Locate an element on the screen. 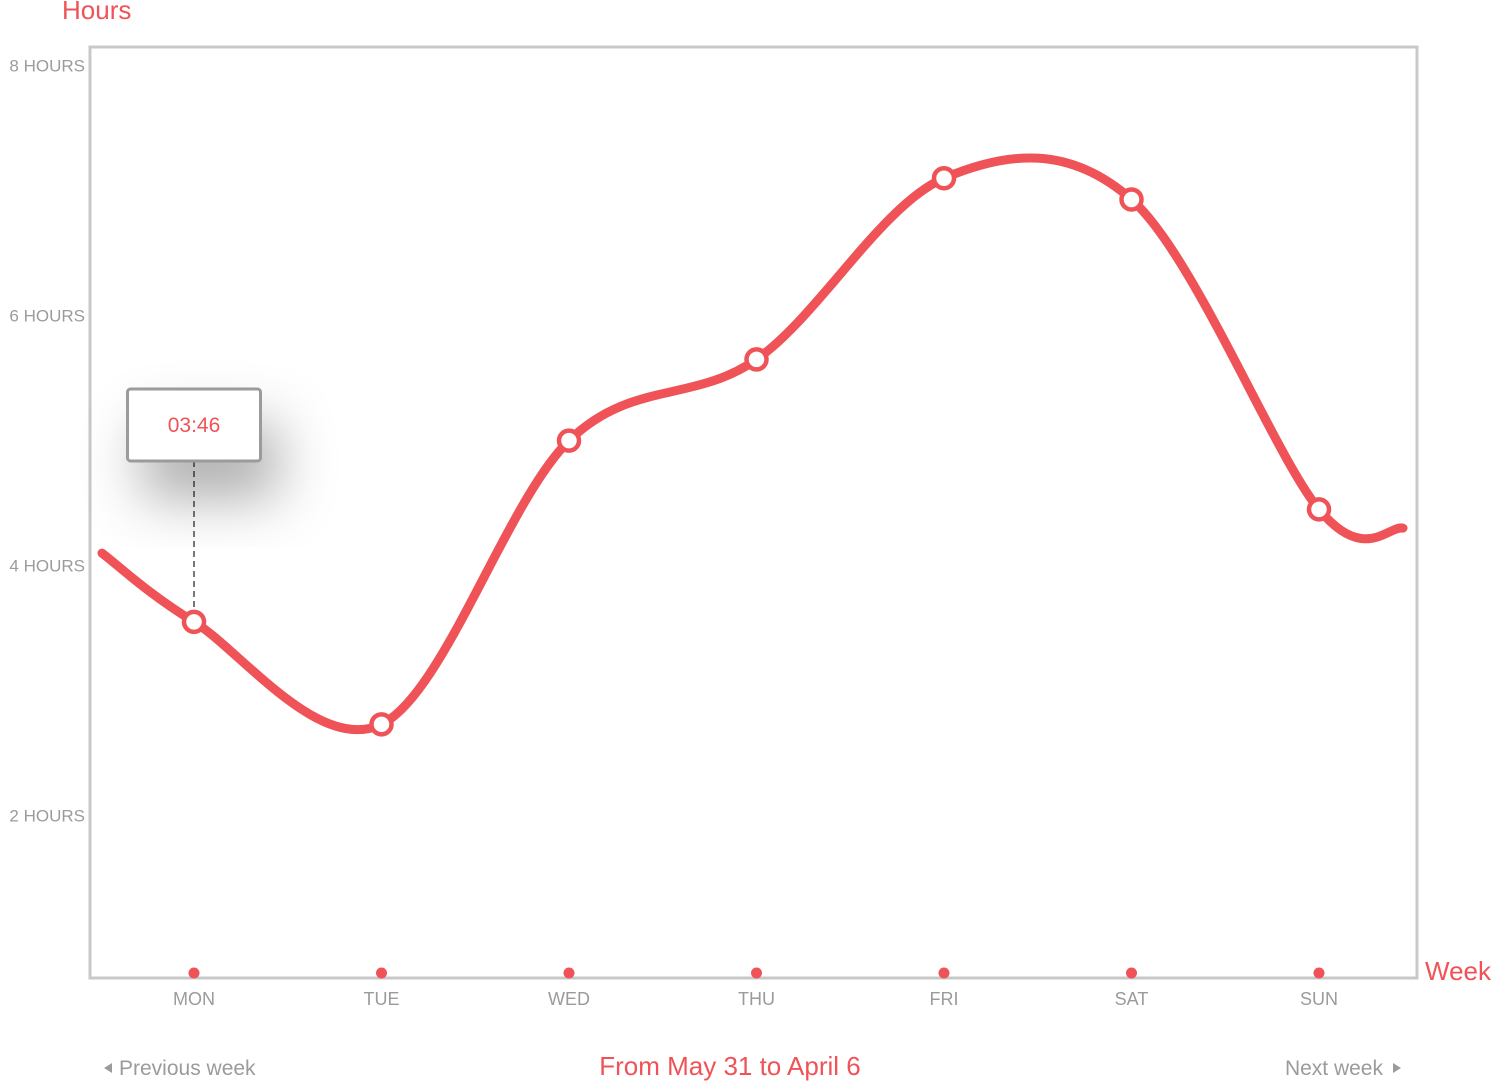 The image size is (1502, 1082). caret-right-icon is located at coordinates (1397, 1068).